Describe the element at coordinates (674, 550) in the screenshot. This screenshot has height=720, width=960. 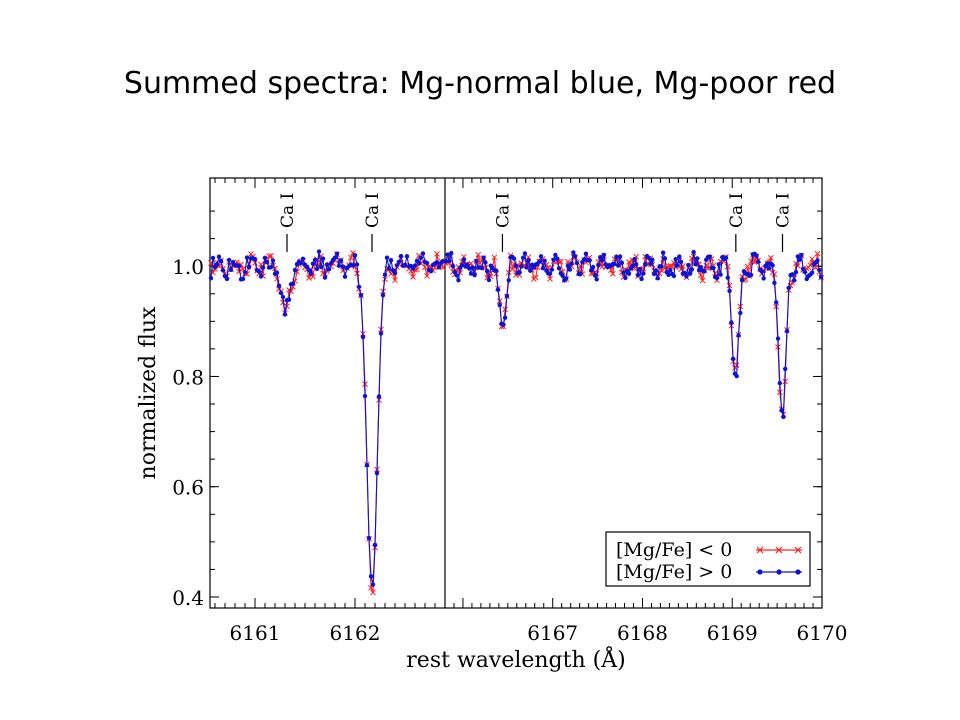
I see `legend-label: [Mg/Fe] < 0` at that location.